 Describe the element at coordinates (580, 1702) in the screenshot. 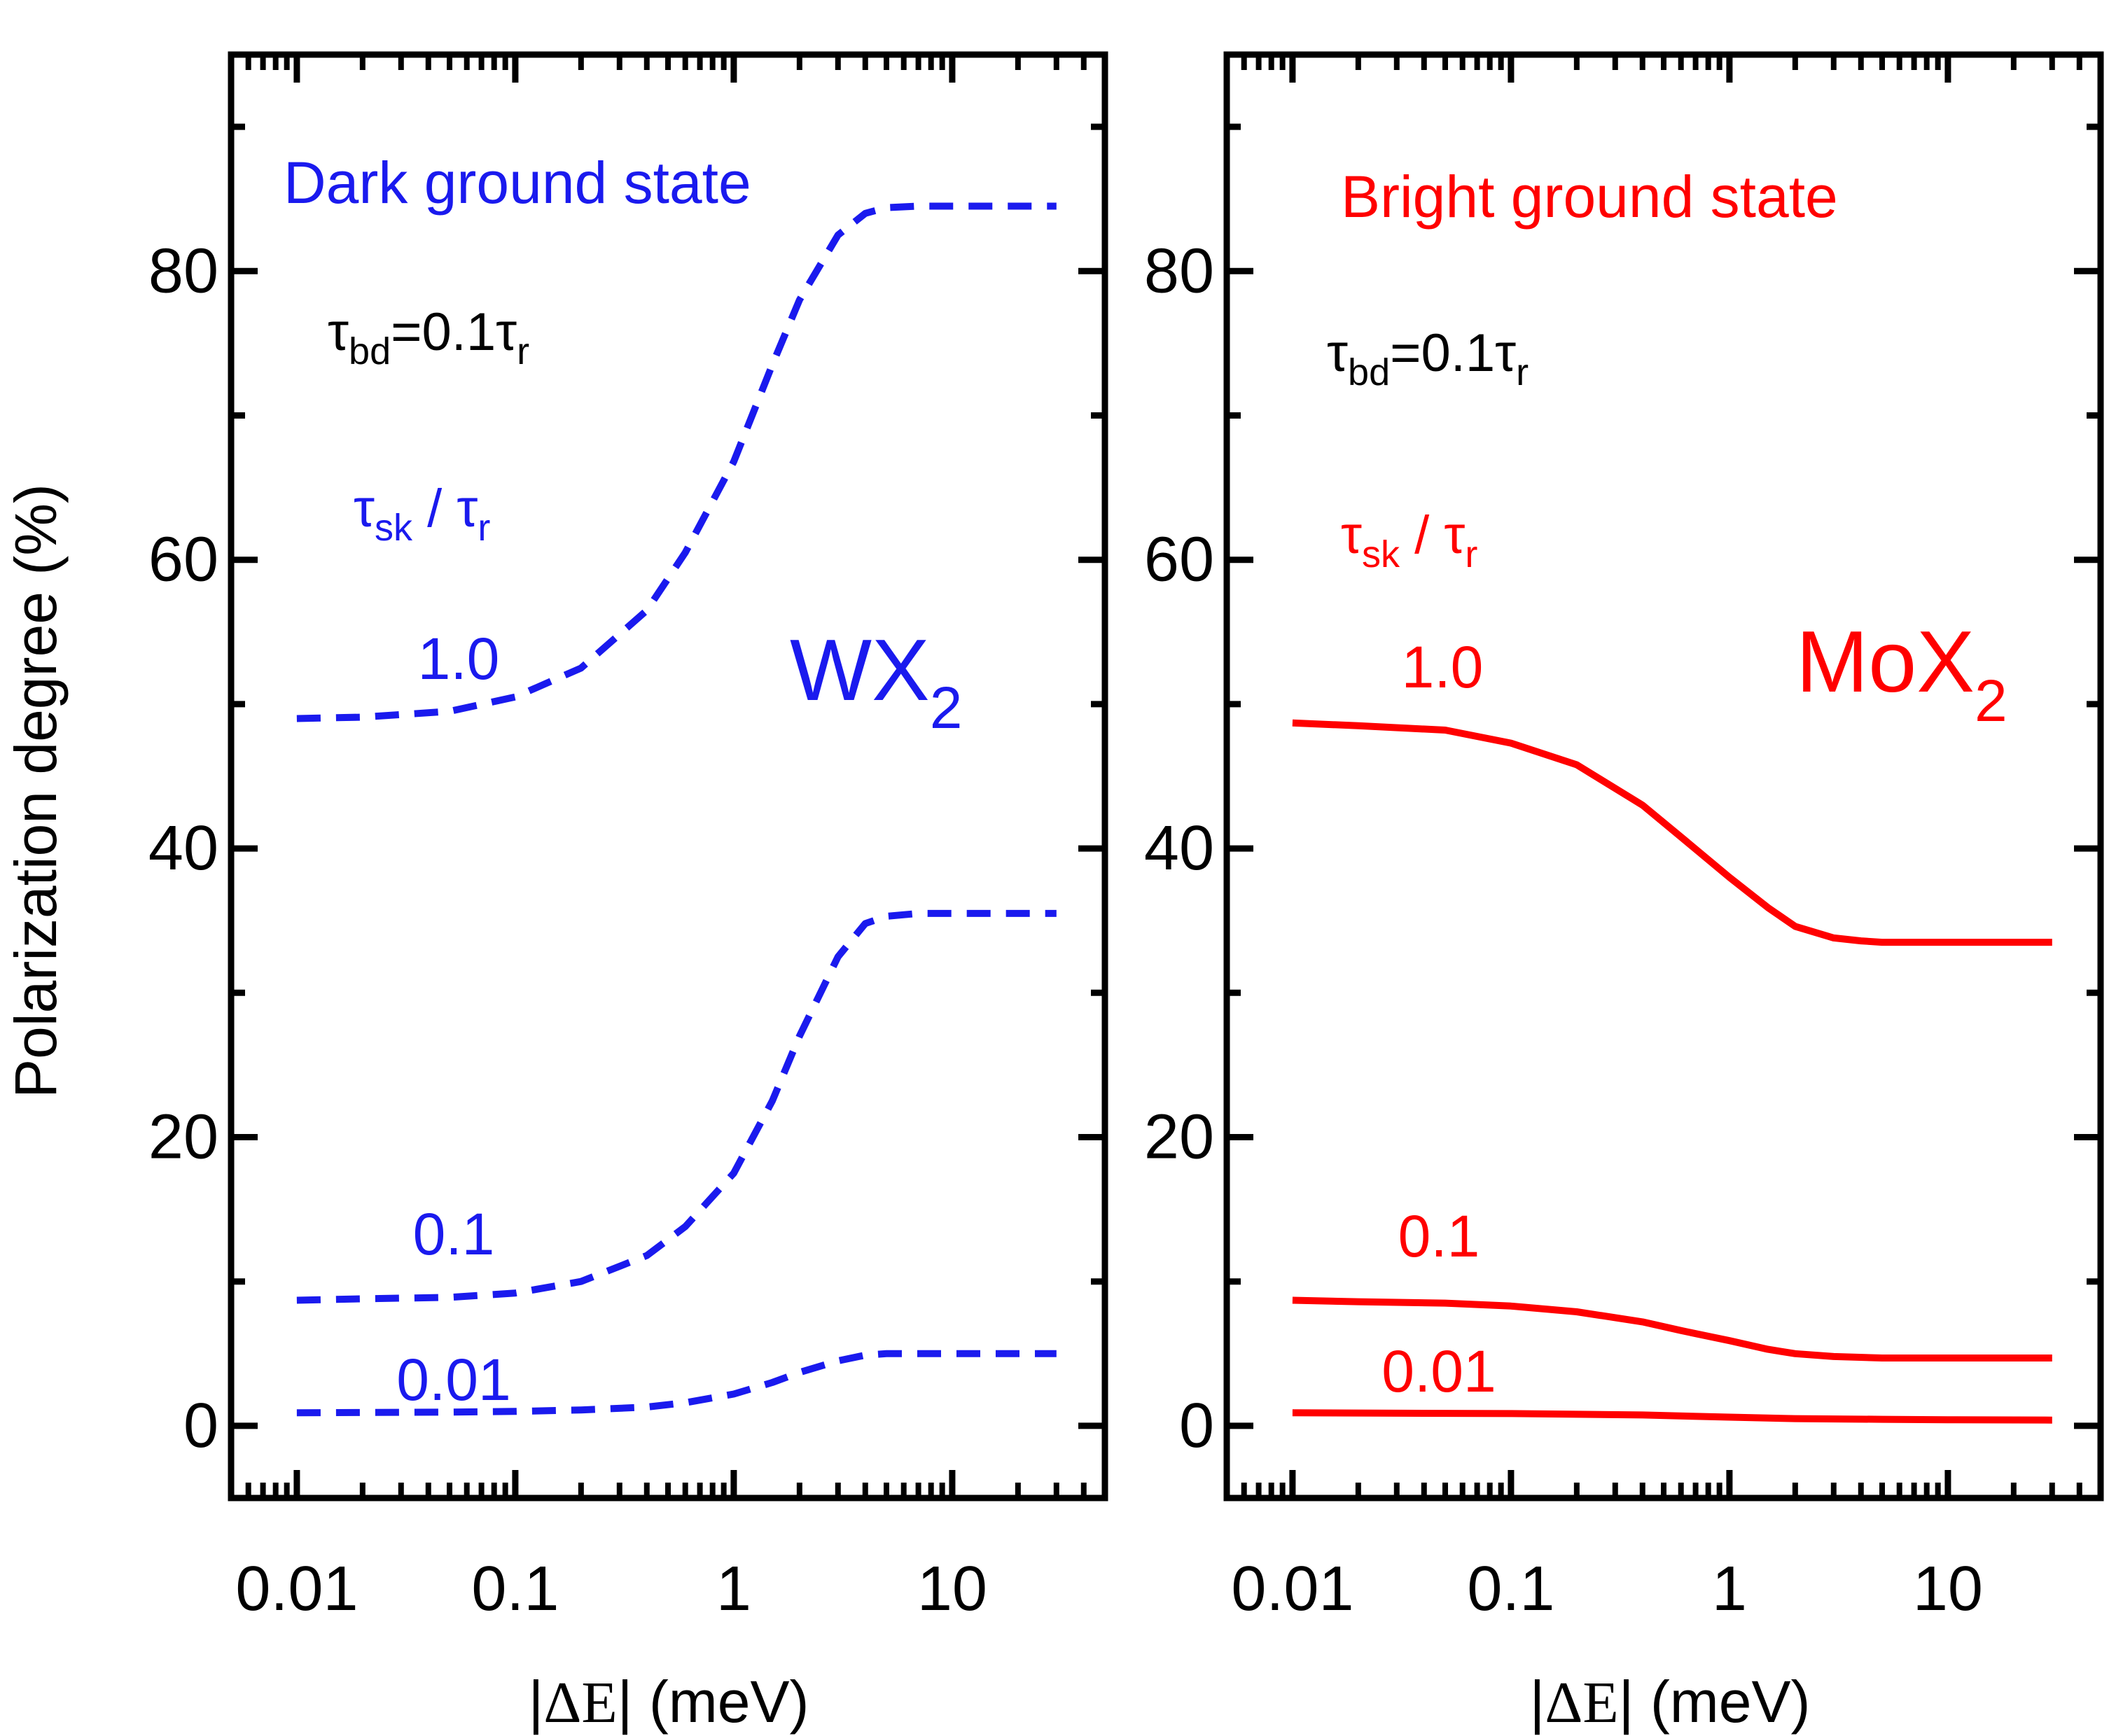

I see `left-xlabel-delta-e: ΔE` at that location.